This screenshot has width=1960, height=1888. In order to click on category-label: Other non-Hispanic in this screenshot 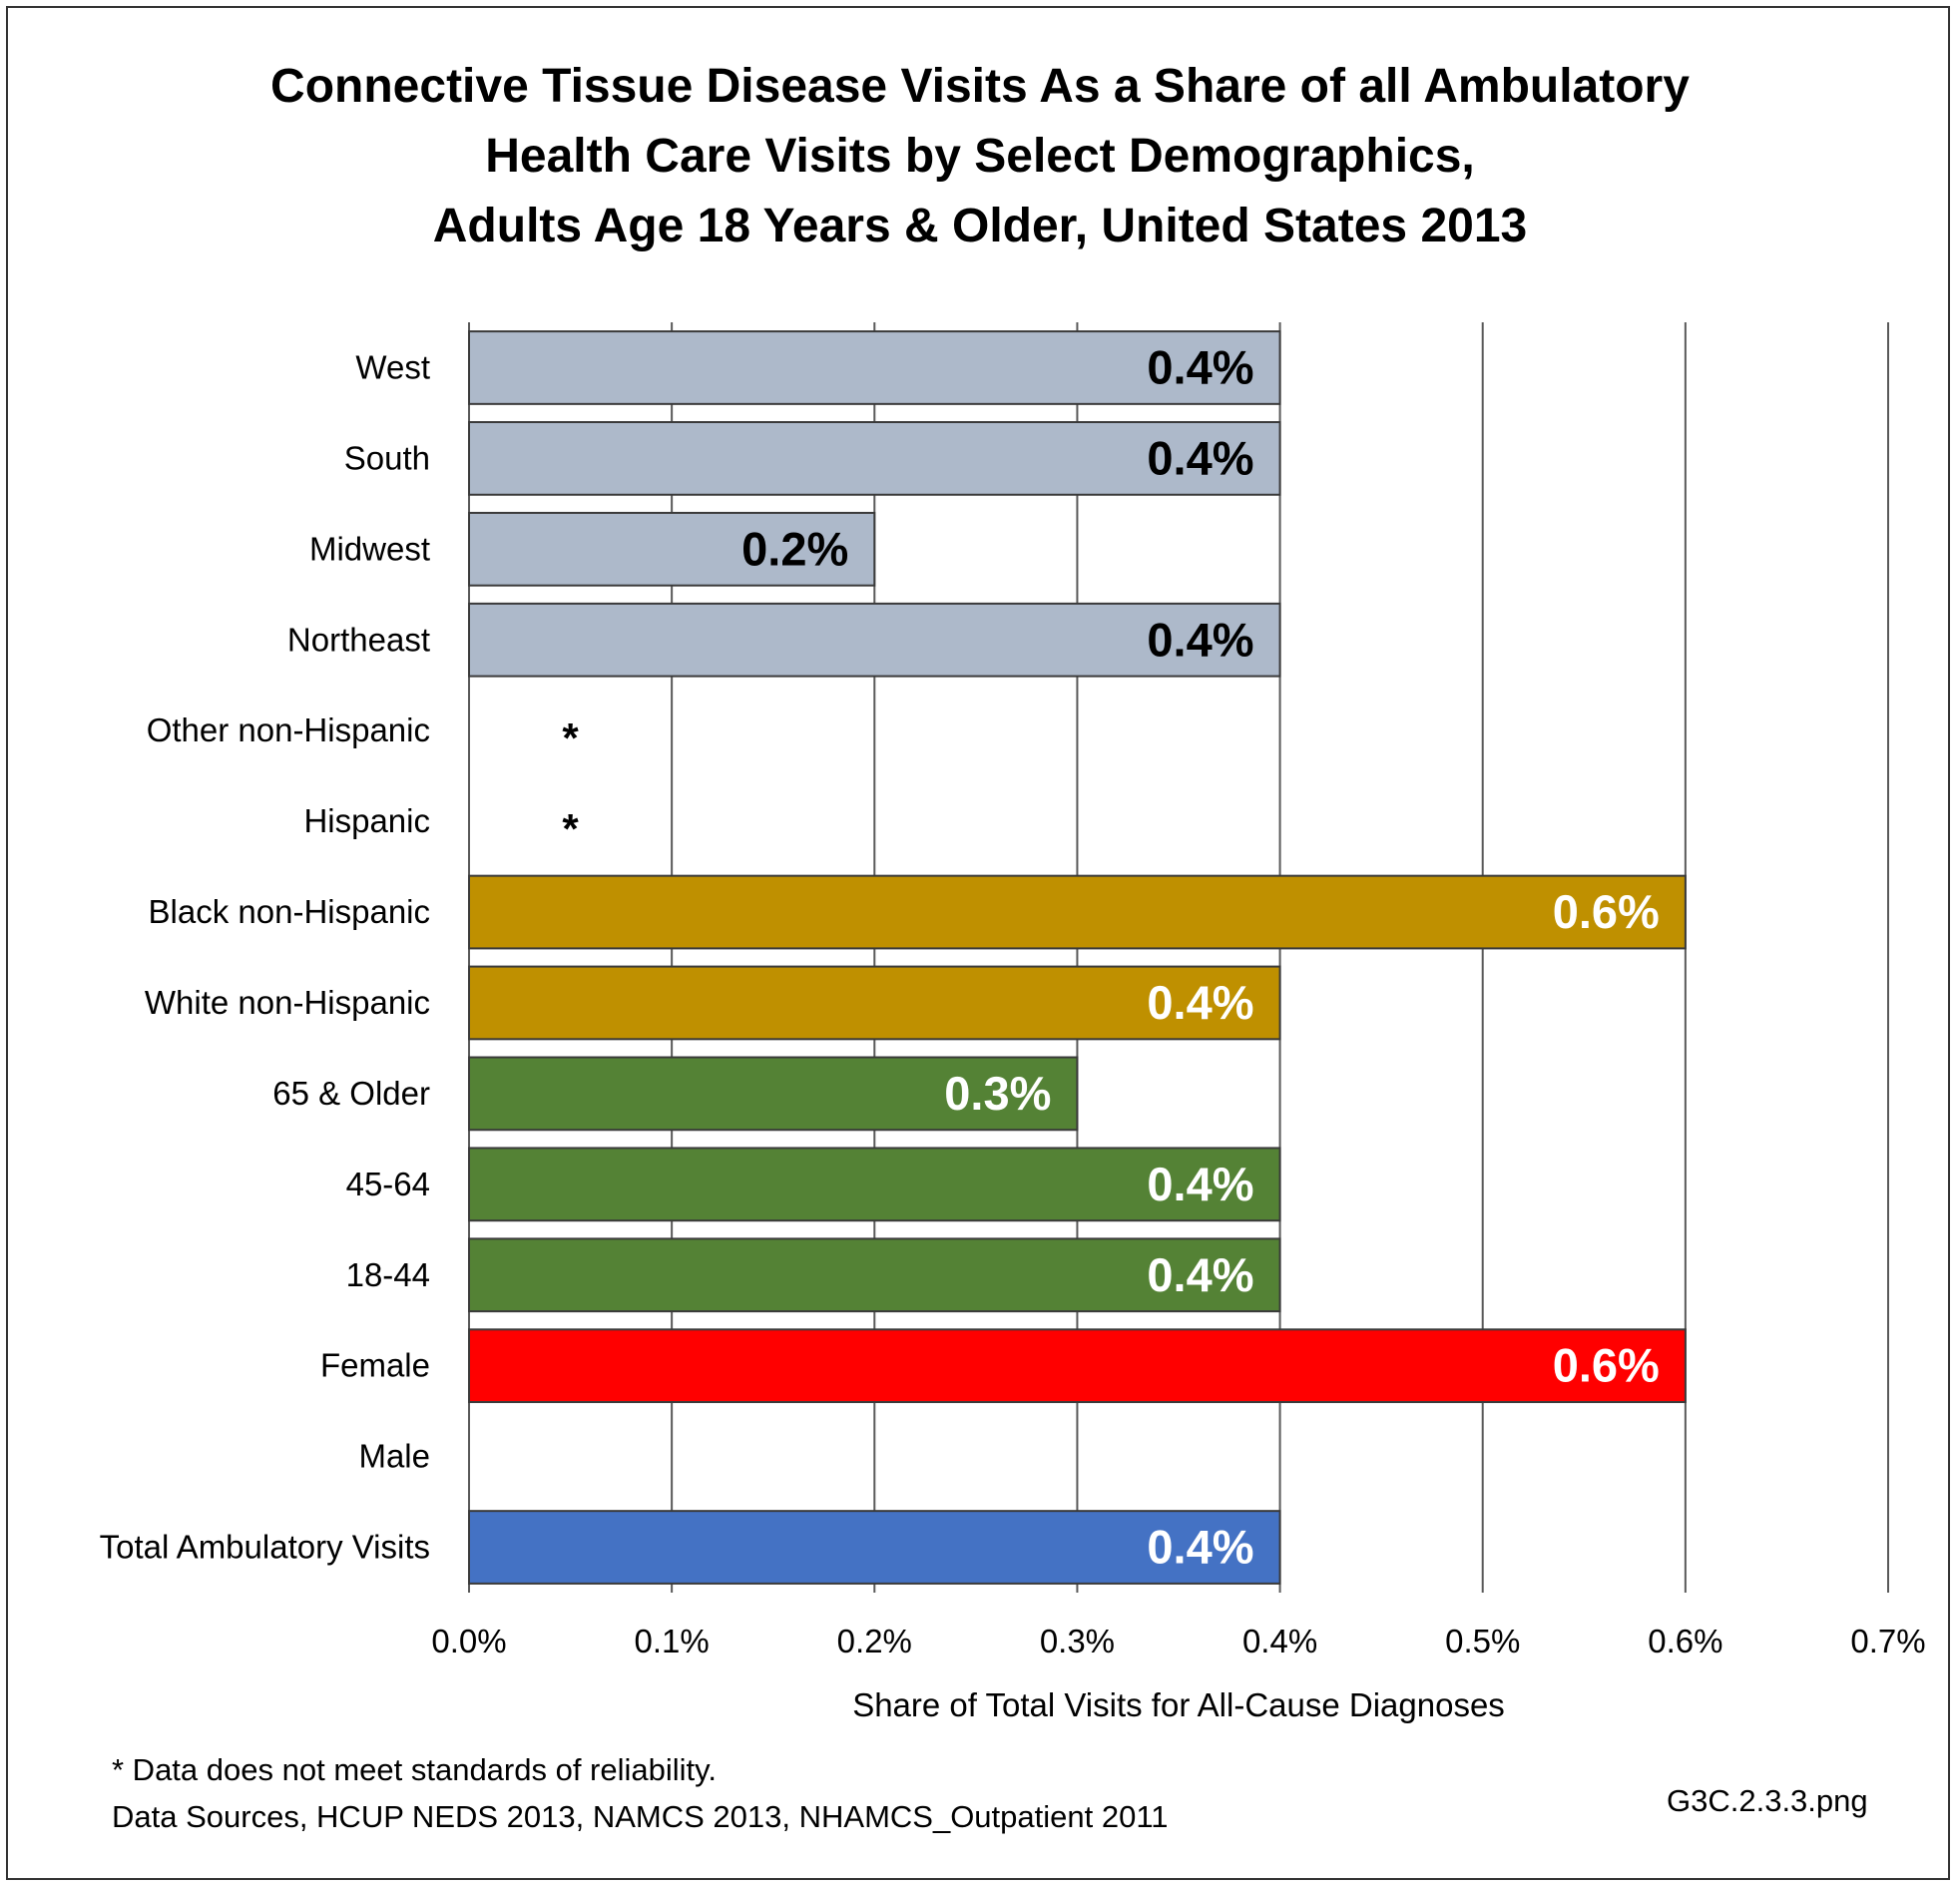, I will do `click(288, 729)`.